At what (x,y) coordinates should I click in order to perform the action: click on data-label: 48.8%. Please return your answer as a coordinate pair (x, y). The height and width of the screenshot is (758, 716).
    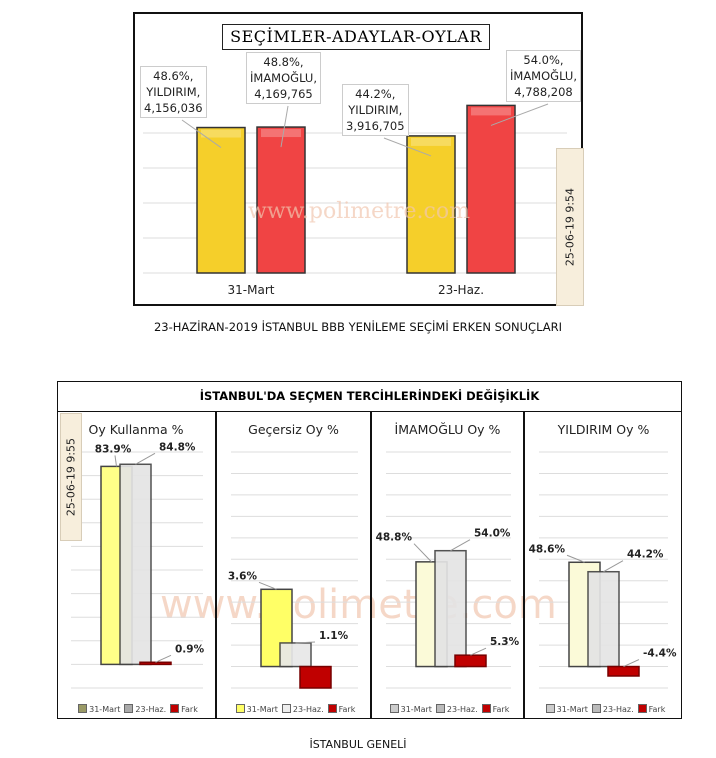
    Looking at the image, I should click on (394, 538).